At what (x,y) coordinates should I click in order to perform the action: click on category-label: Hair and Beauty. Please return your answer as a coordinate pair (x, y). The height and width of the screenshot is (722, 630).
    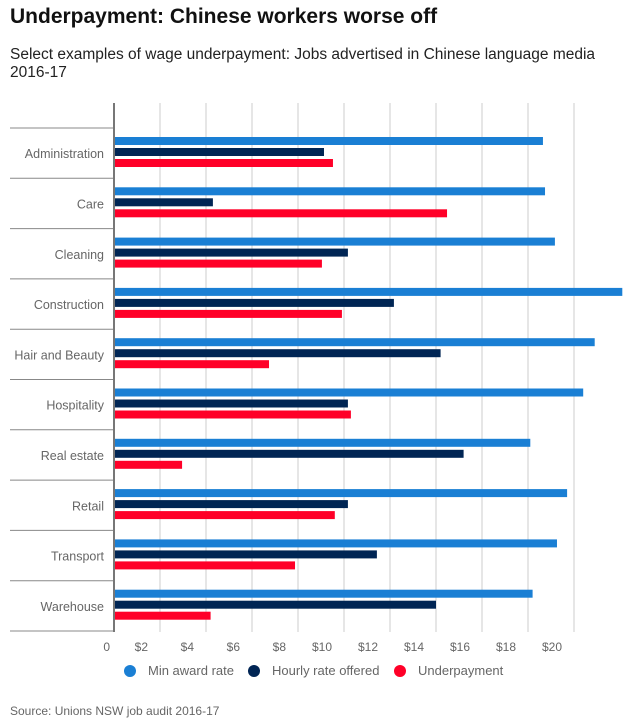
    Looking at the image, I should click on (59, 355).